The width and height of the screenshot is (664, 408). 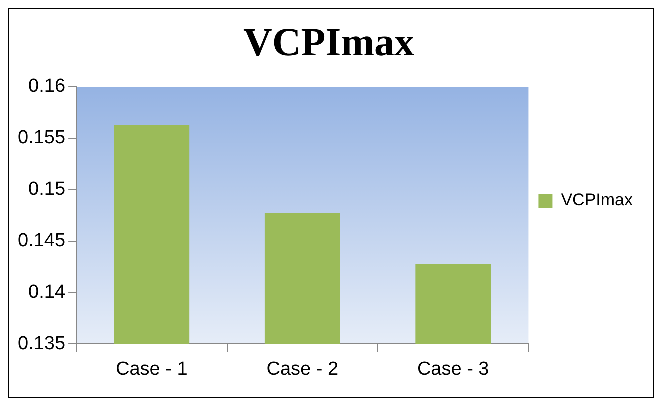 I want to click on y-tick-label: 0.14, so click(x=47, y=292).